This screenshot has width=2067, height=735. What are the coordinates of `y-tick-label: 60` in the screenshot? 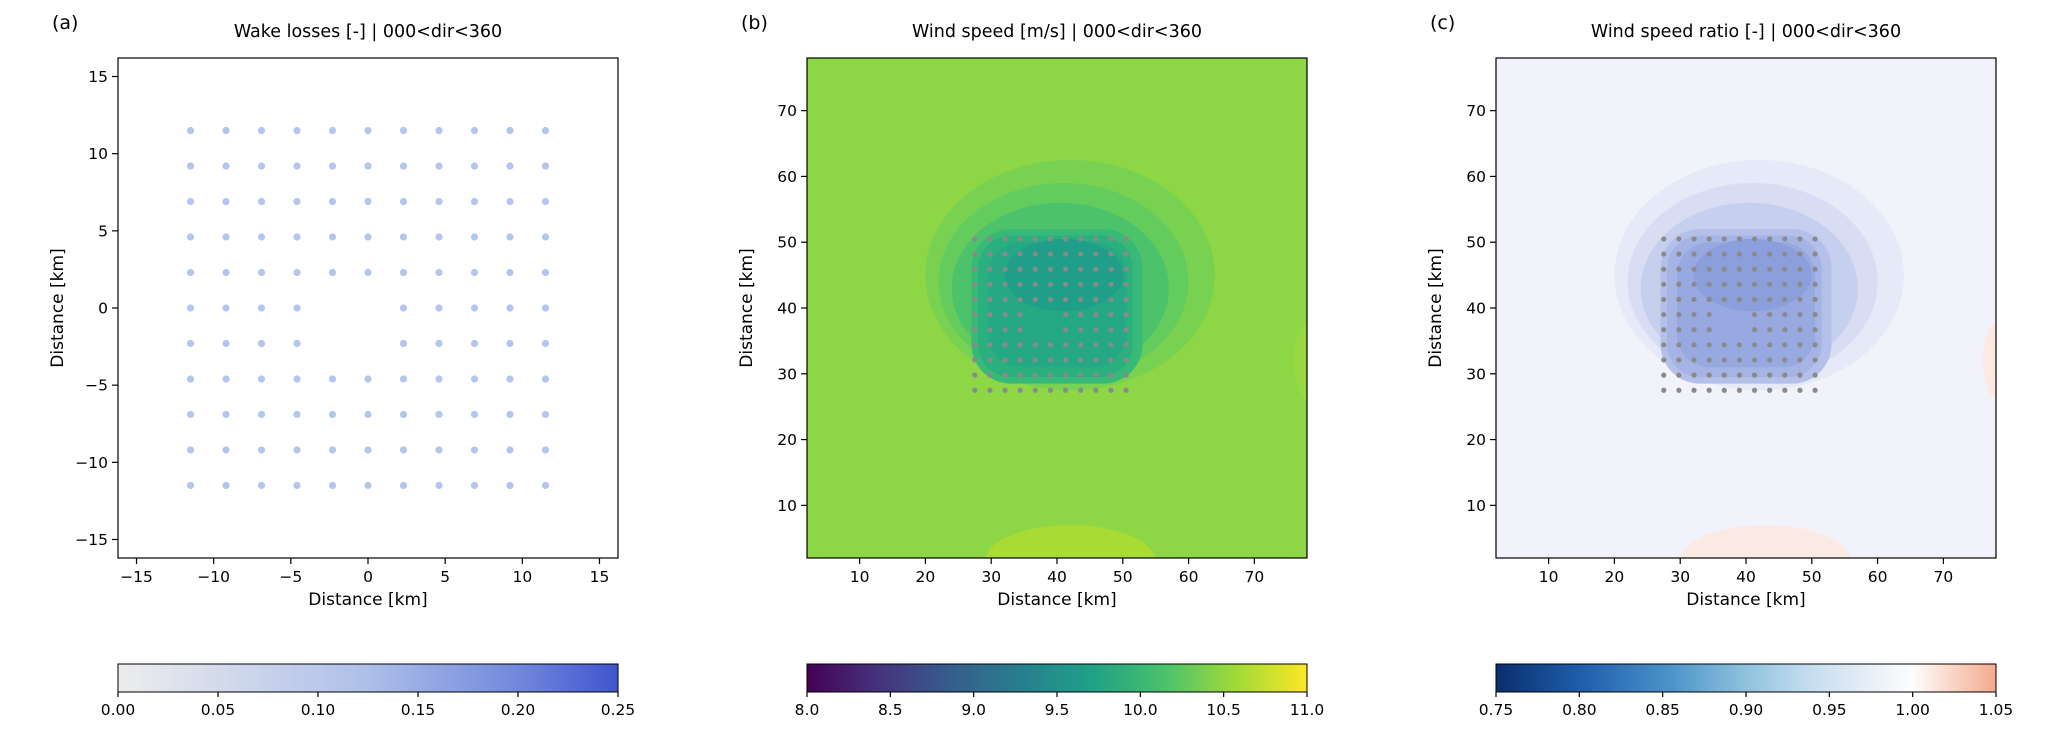 It's located at (1476, 177).